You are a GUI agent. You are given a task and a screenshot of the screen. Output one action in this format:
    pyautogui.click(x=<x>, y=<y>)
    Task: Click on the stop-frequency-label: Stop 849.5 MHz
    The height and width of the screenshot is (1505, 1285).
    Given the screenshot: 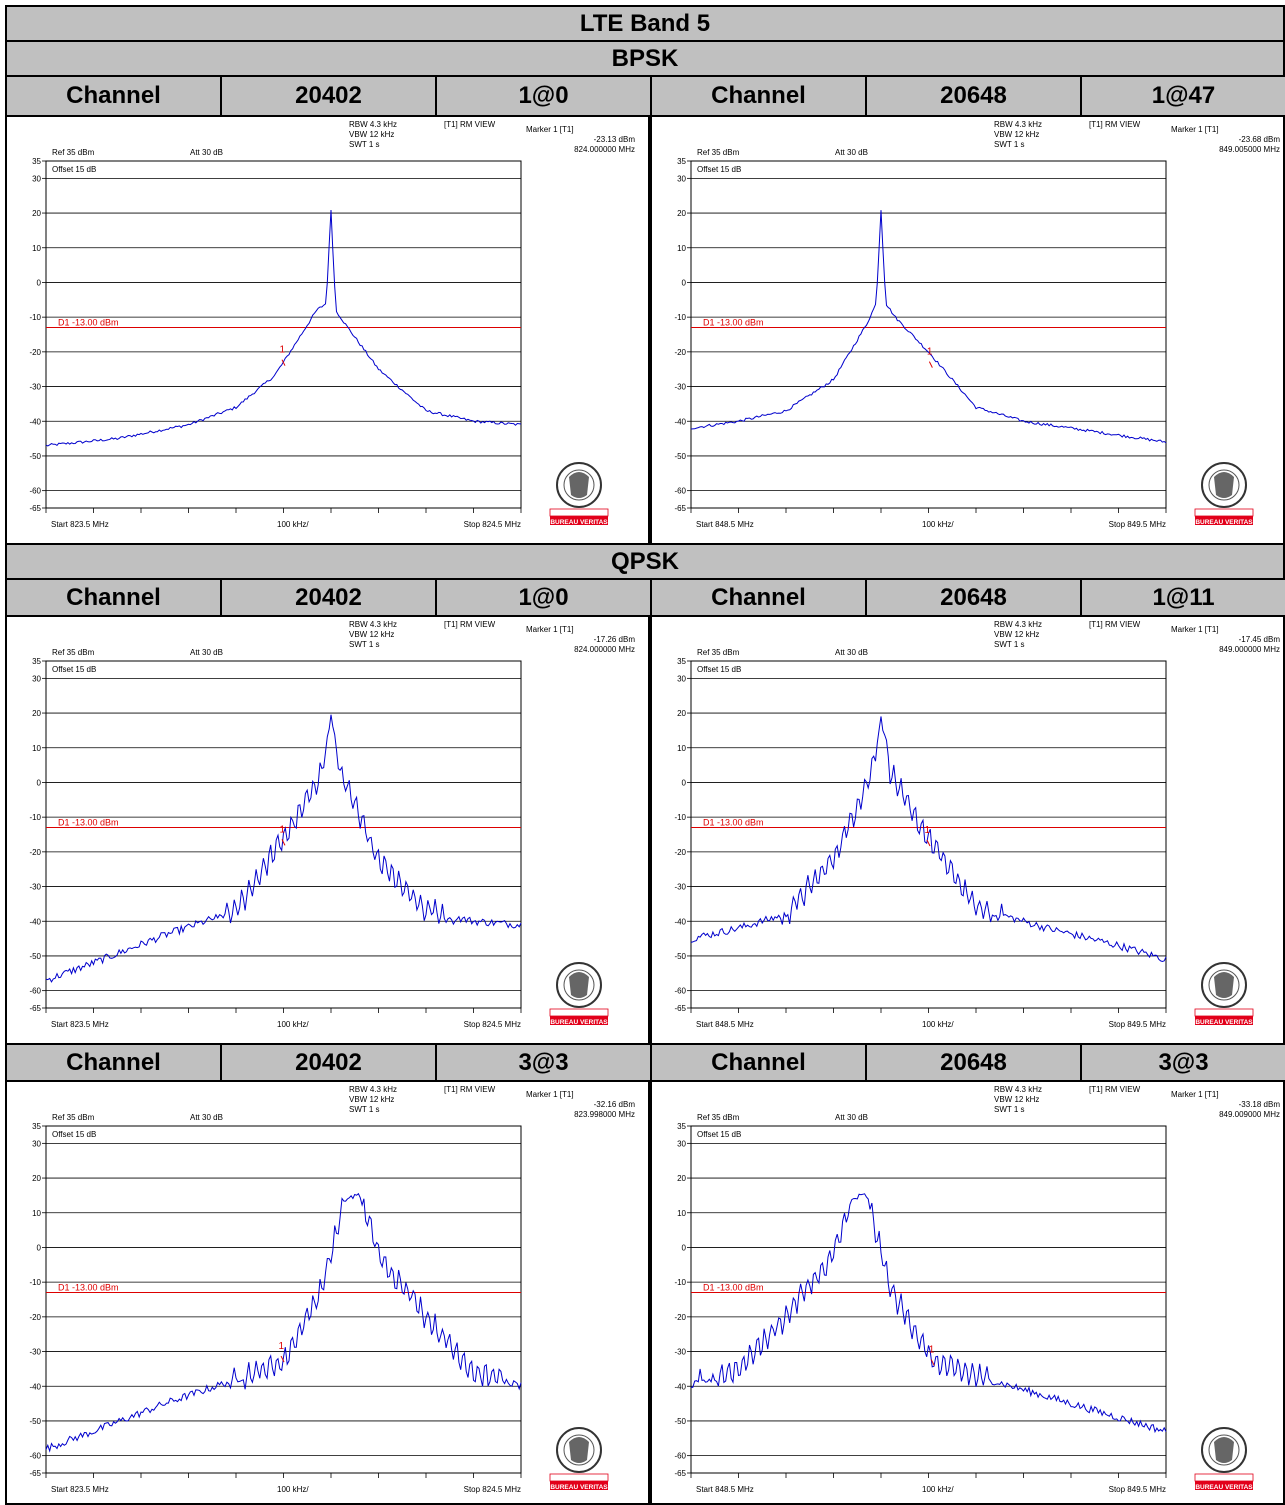 What is the action you would take?
    pyautogui.click(x=1137, y=1489)
    